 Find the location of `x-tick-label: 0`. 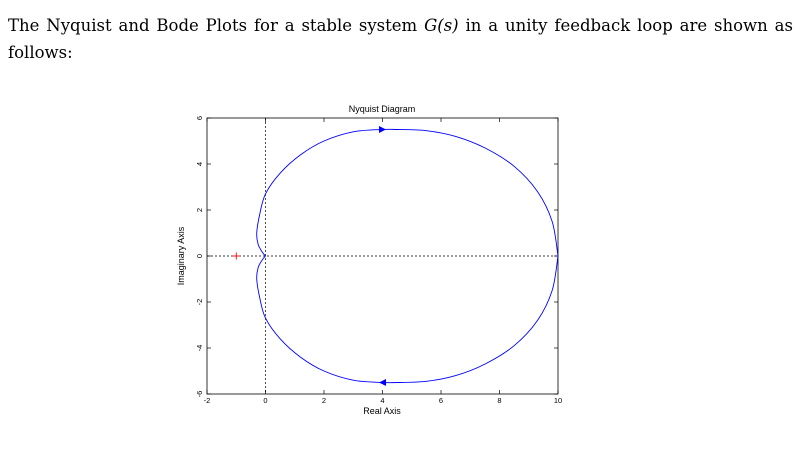

x-tick-label: 0 is located at coordinates (265, 400).